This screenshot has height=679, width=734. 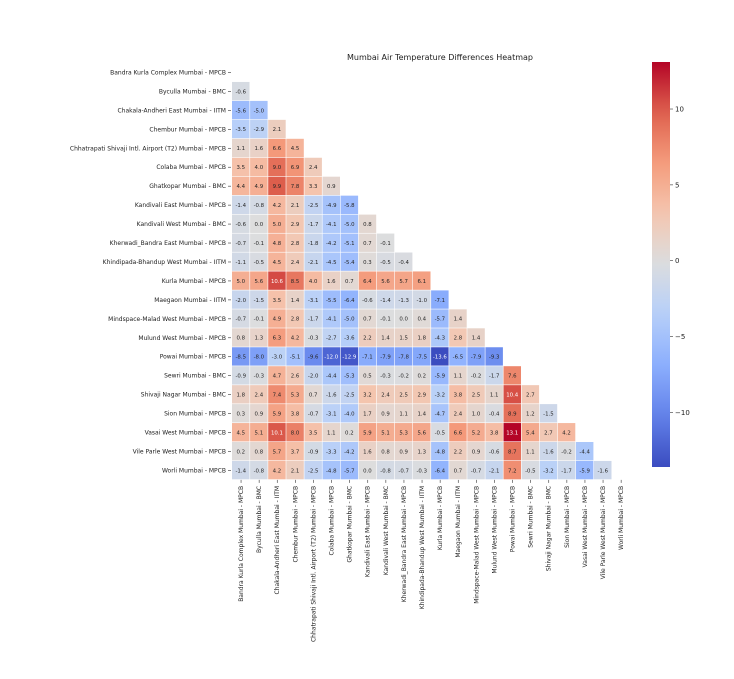 What do you see at coordinates (190, 300) in the screenshot?
I see `y-tick-label: Maegaon Mumbai - IITM` at bounding box center [190, 300].